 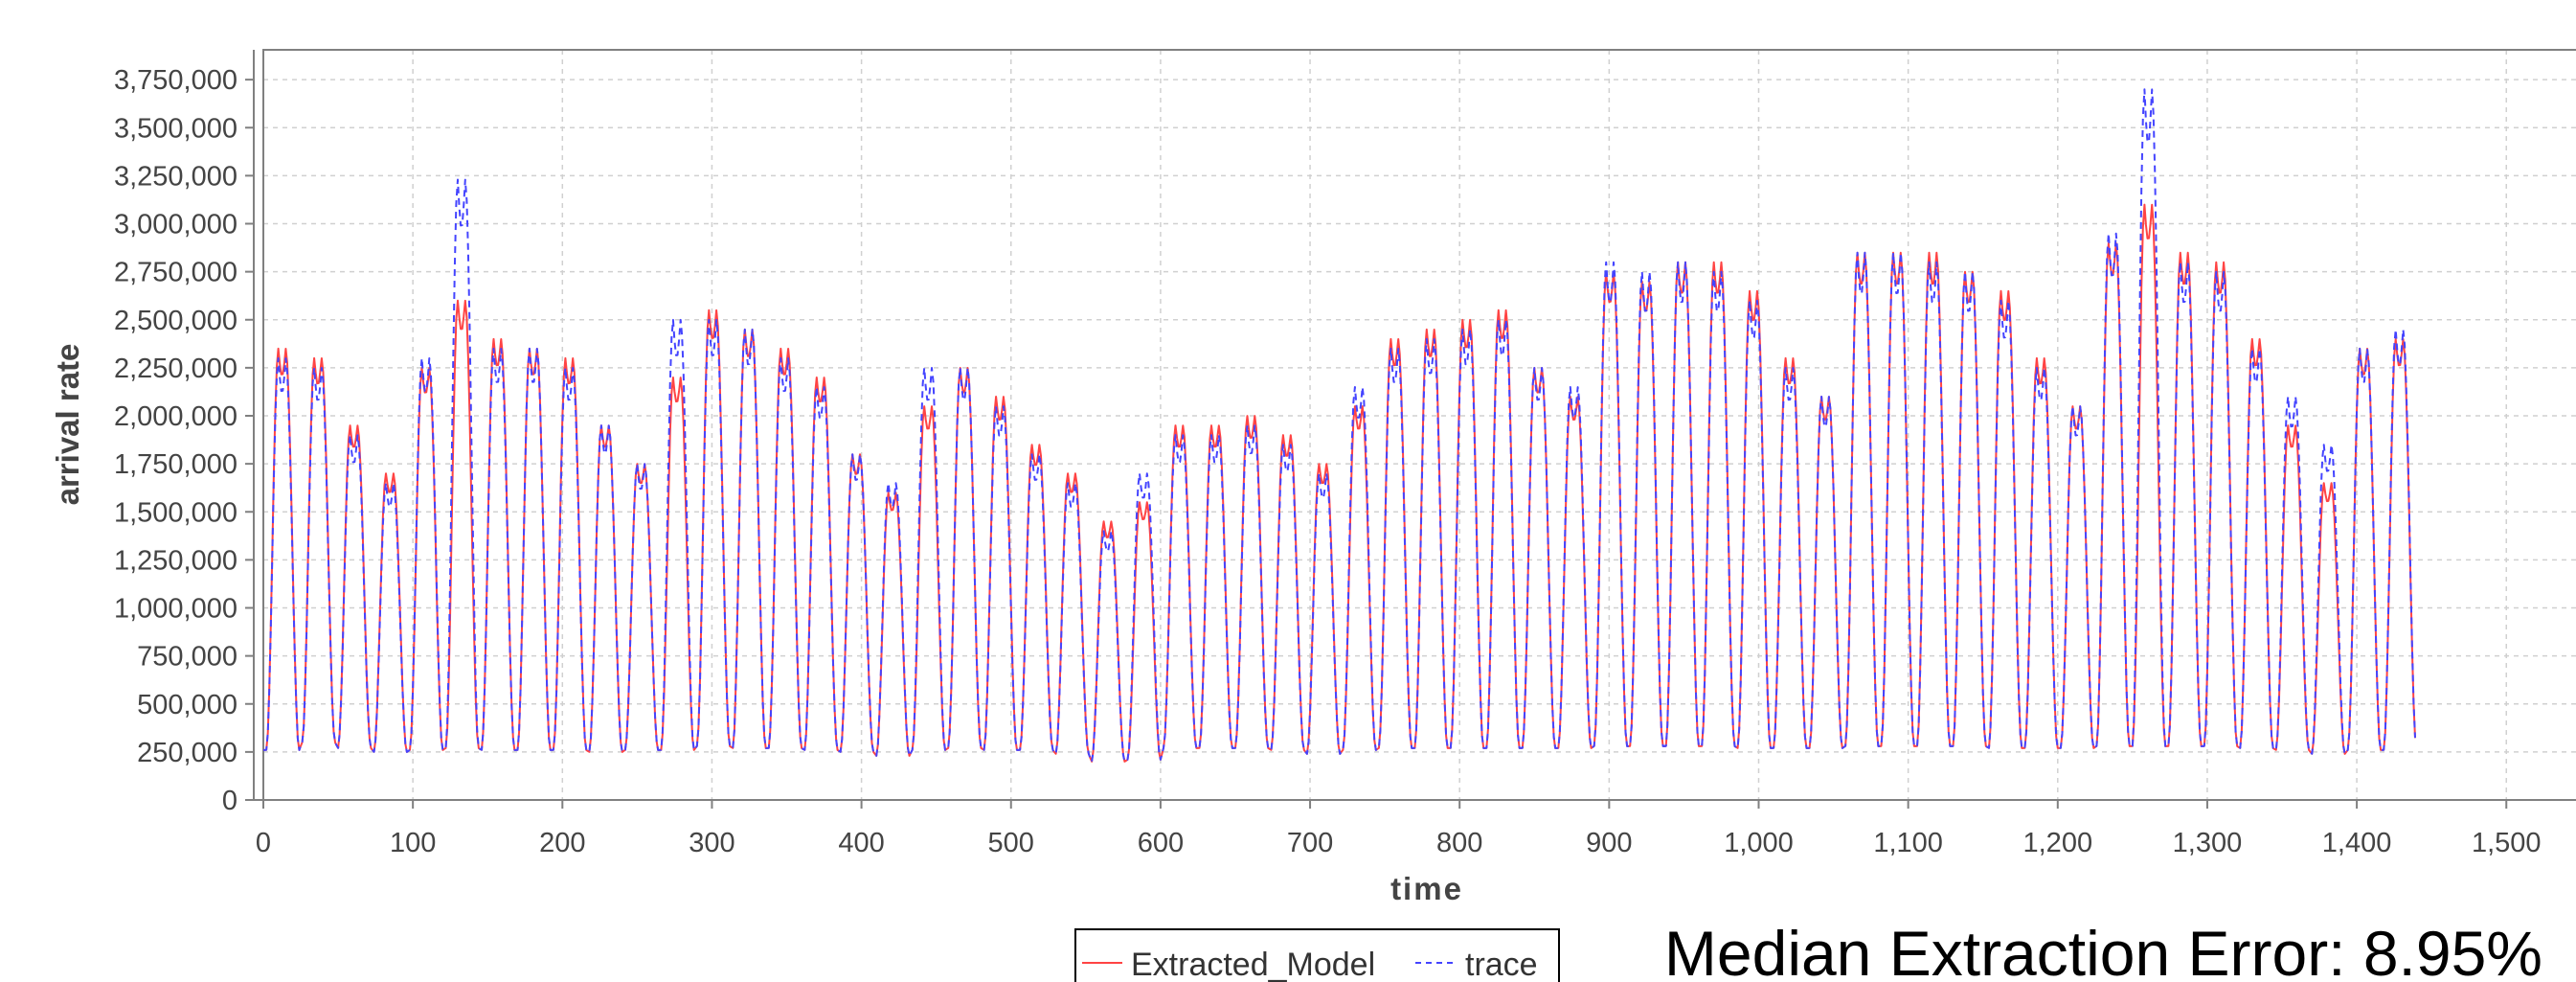 I want to click on x-tick-label: 400, so click(x=861, y=843).